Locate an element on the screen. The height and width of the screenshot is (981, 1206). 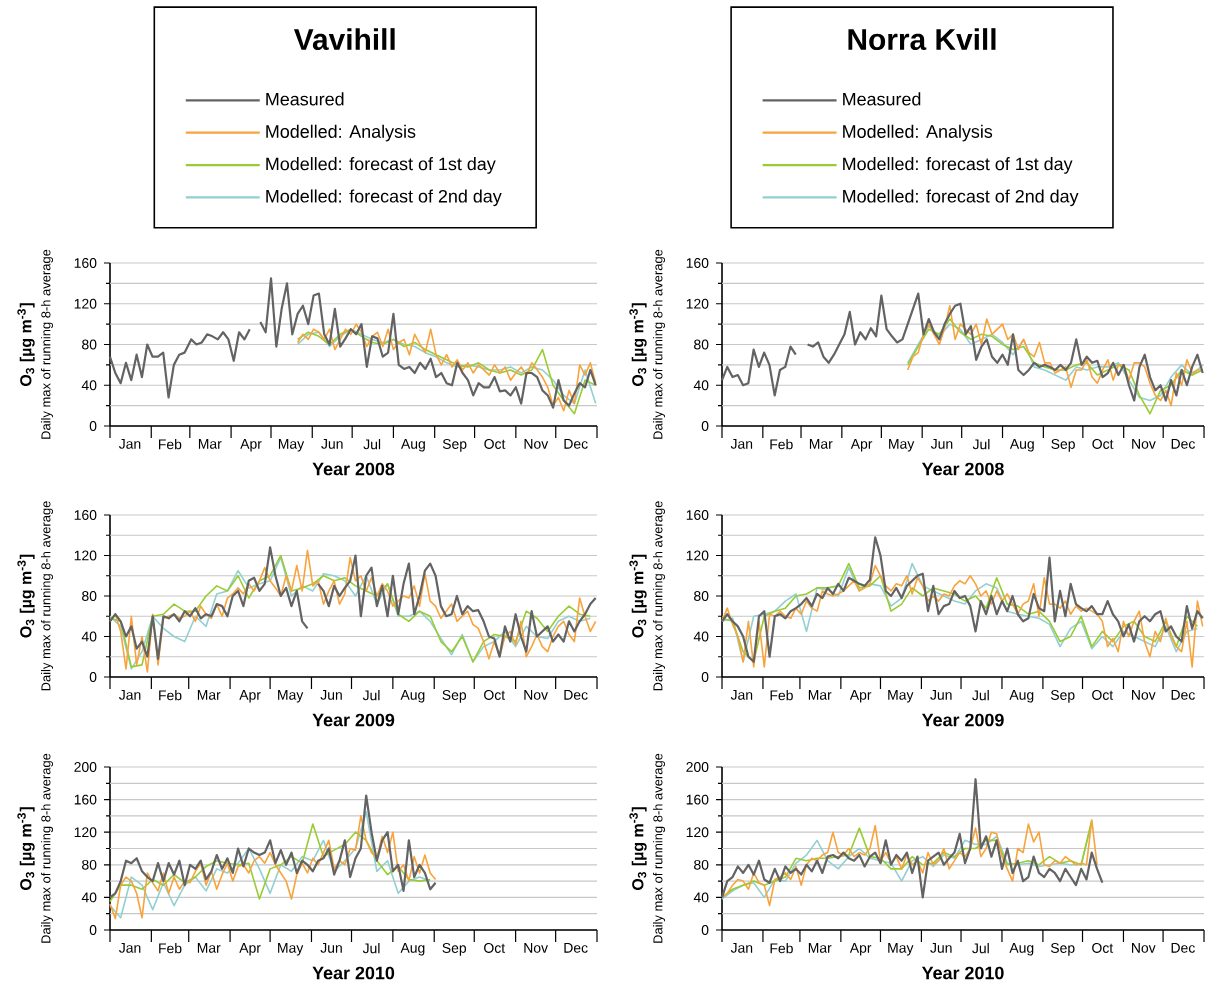
chart-title: Norra Kvill is located at coordinates (922, 39).